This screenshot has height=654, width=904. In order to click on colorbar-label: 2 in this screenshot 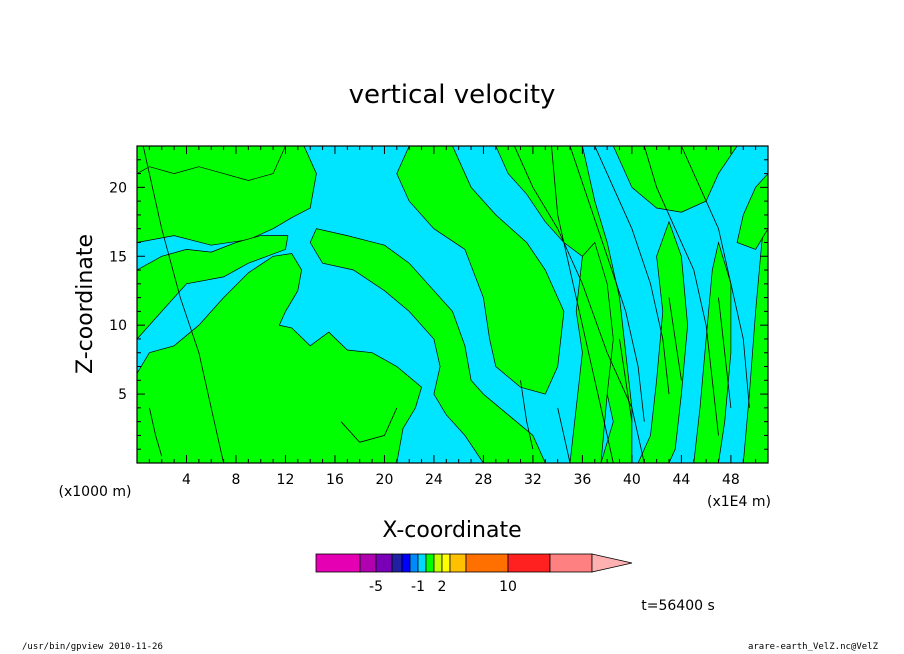, I will do `click(442, 587)`.